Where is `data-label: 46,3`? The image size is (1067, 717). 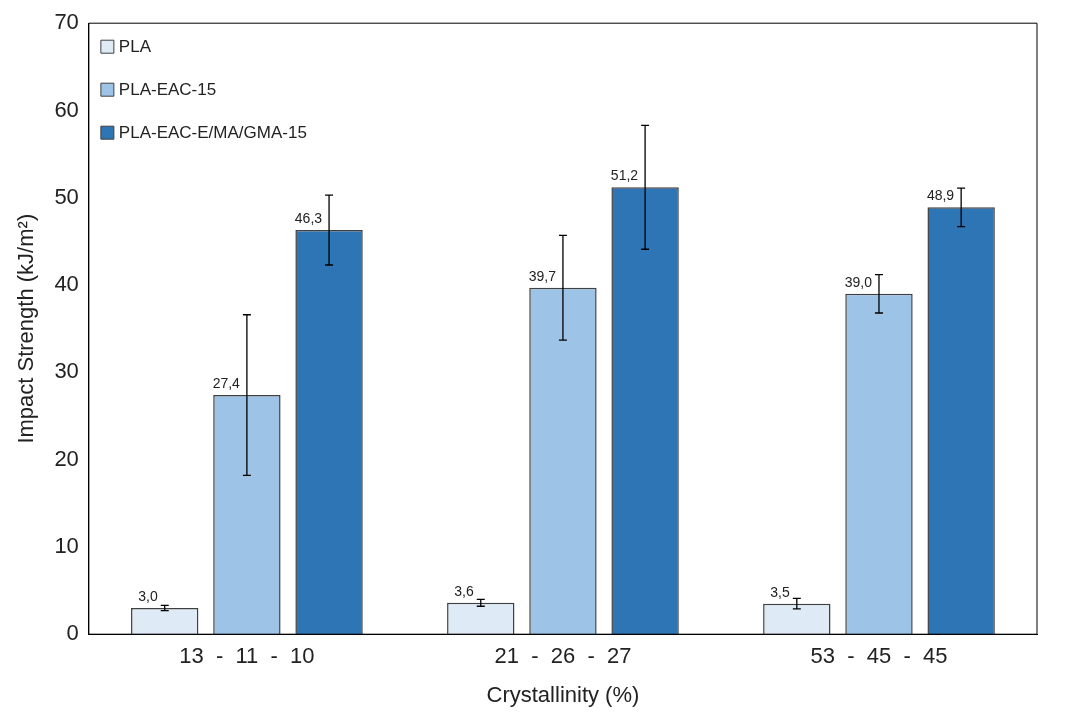 data-label: 46,3 is located at coordinates (308, 217).